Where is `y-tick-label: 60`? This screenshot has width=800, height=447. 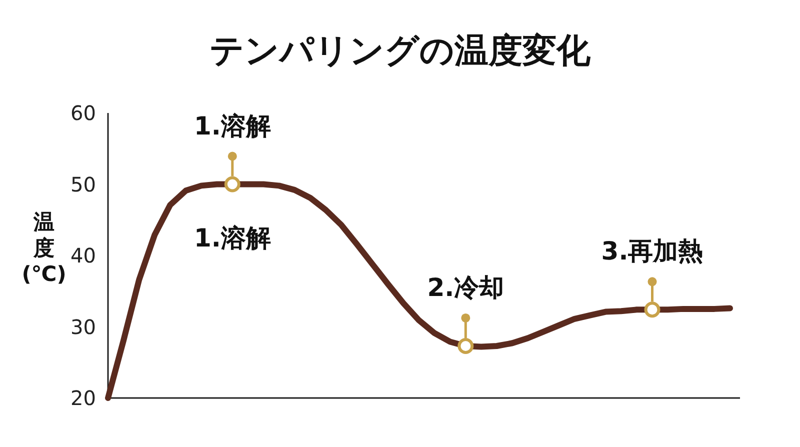
y-tick-label: 60 is located at coordinates (83, 113).